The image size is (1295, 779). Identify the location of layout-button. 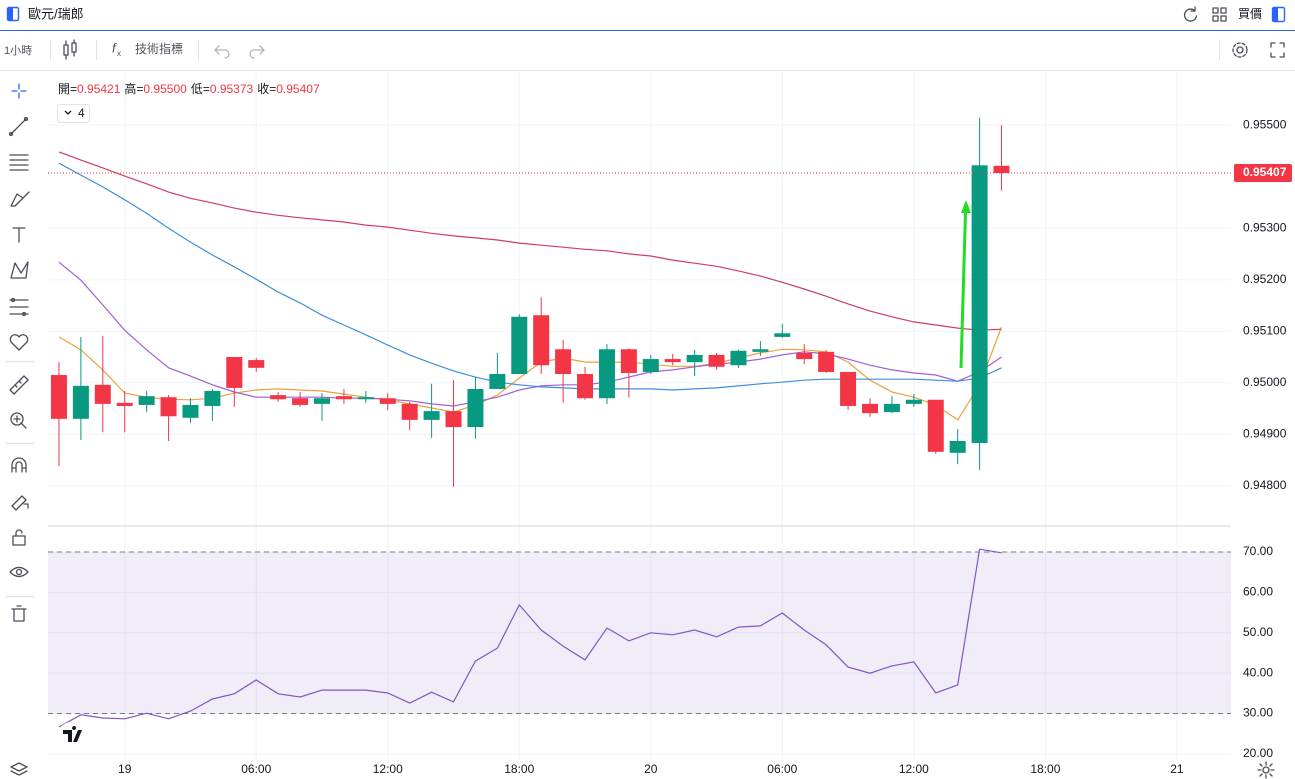
(1219, 14).